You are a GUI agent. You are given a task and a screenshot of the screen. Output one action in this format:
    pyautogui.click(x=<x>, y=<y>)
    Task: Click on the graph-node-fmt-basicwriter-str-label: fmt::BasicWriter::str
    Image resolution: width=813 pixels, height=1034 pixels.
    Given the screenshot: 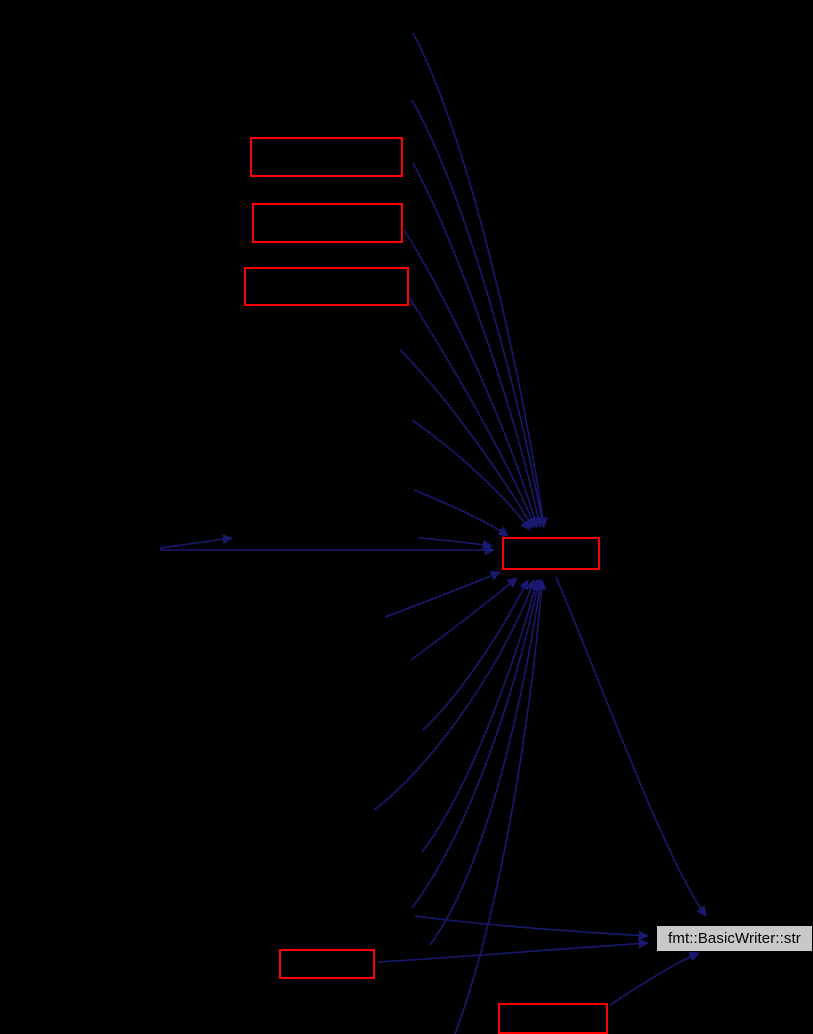 What is the action you would take?
    pyautogui.click(x=734, y=938)
    